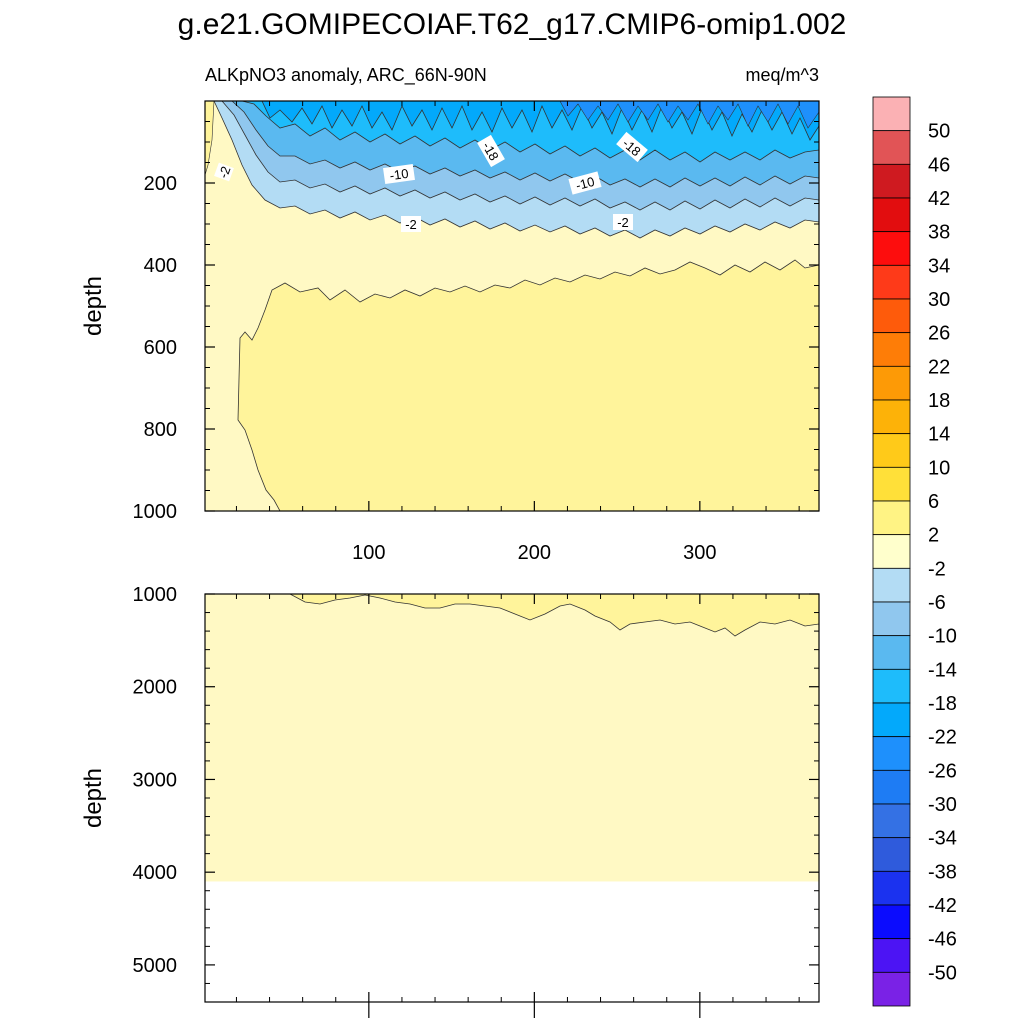 The height and width of the screenshot is (1024, 1024). I want to click on contour-labels: -2 -18 -10 -10 -18 -2 -2, so click(431, 181).